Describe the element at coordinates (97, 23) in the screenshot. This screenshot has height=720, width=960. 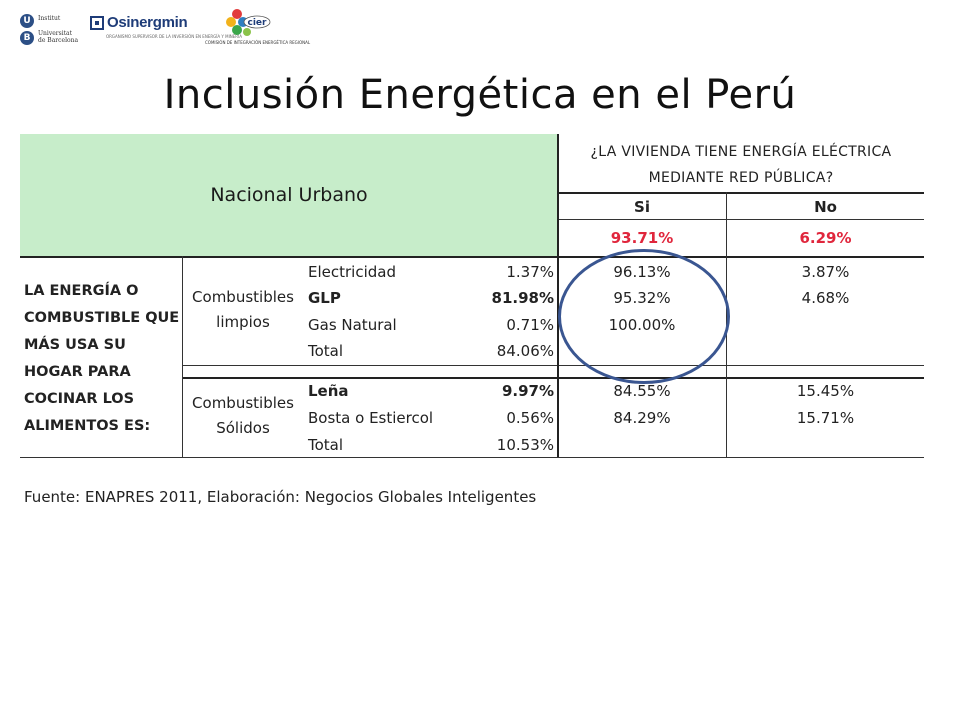
I see `osinergmin-mark-icon` at that location.